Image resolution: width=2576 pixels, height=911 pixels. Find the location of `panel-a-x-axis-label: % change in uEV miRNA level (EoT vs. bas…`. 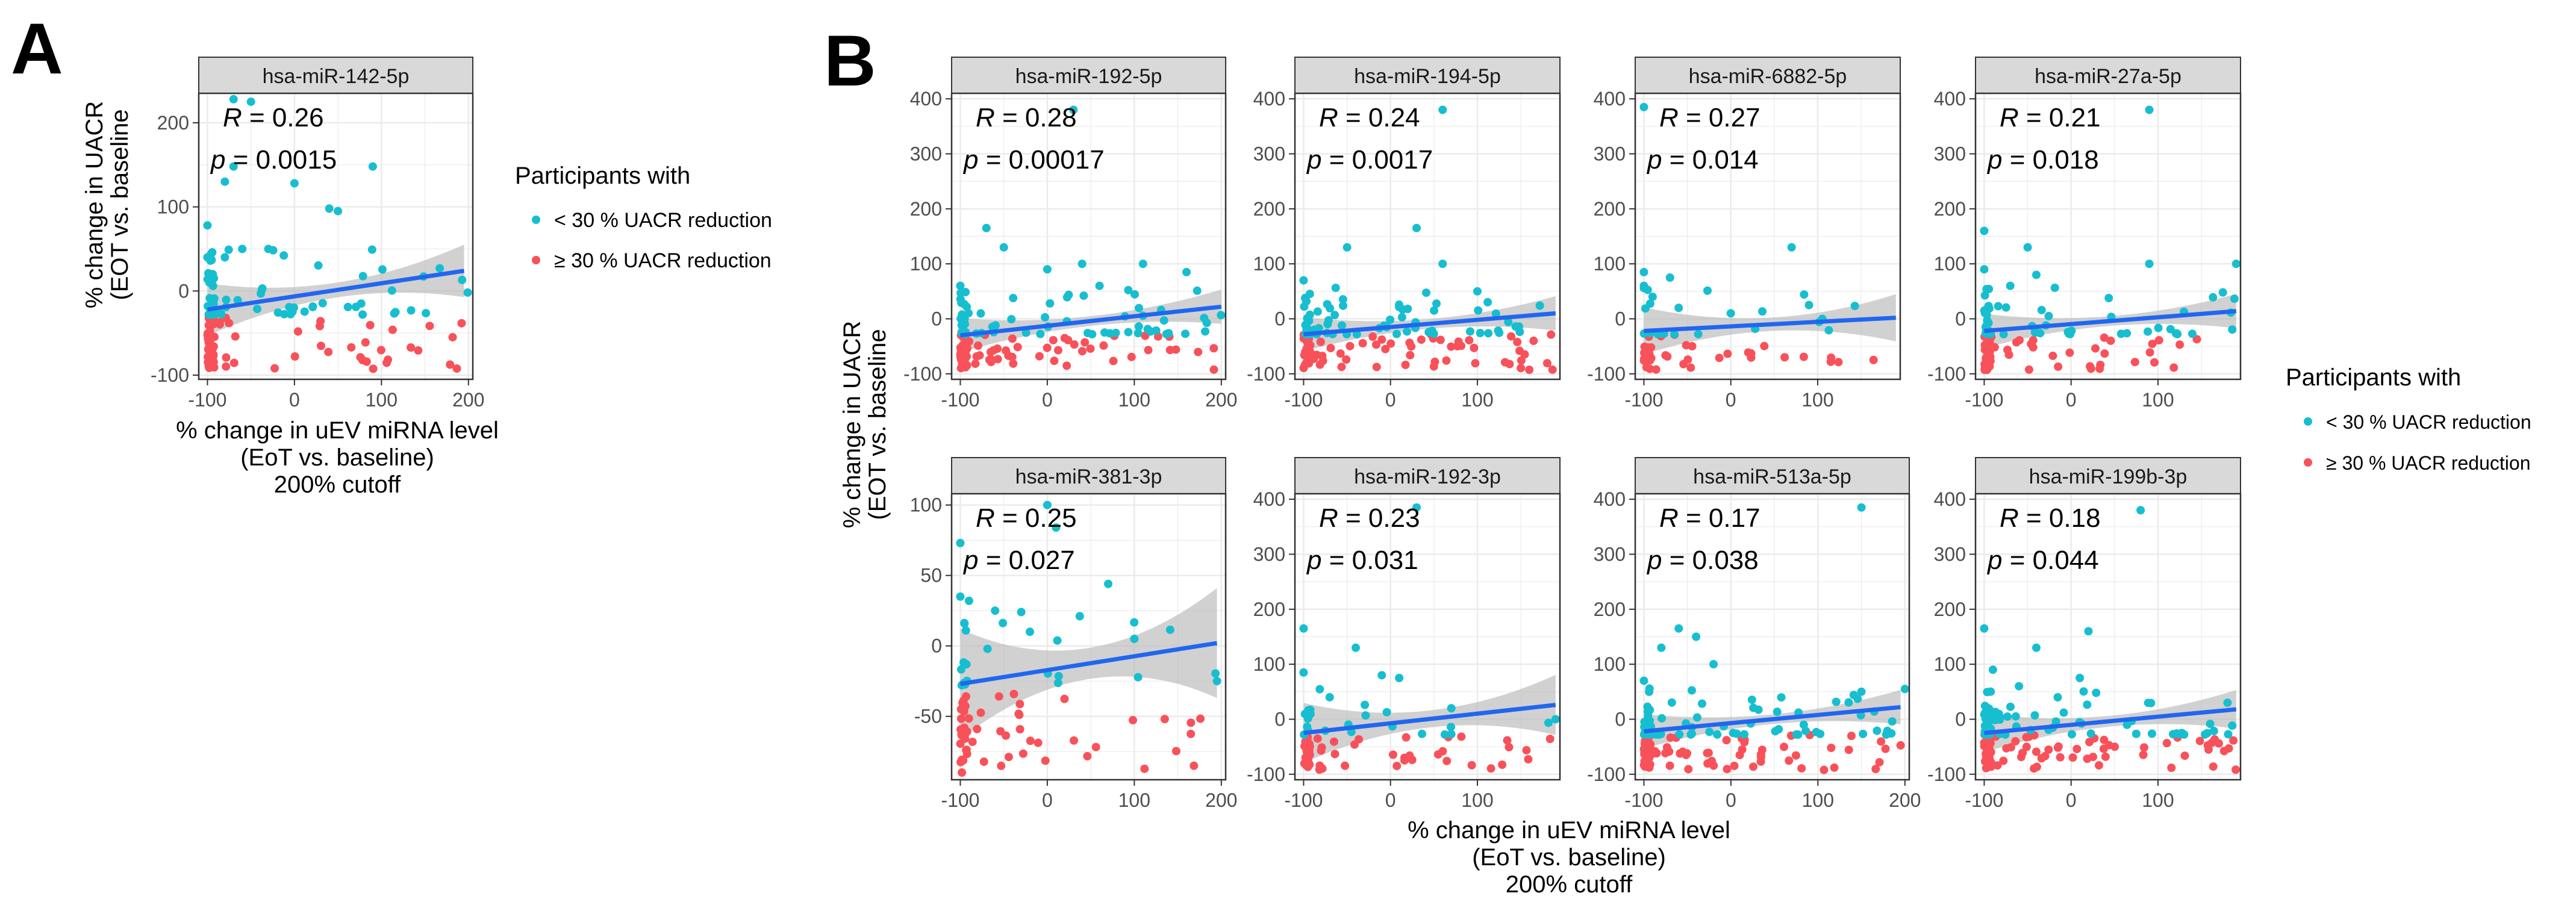

panel-a-x-axis-label: % change in uEV miRNA level (EoT vs. bas… is located at coordinates (337, 458).